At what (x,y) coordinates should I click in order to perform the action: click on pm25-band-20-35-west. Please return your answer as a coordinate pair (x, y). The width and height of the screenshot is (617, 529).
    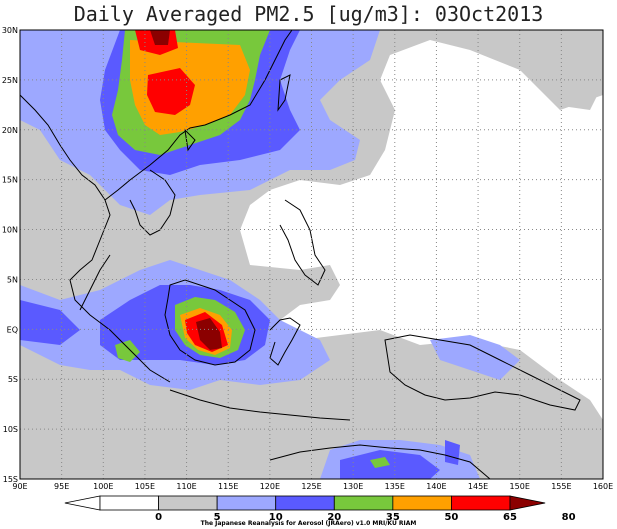
    Looking at the image, I should click on (50, 322).